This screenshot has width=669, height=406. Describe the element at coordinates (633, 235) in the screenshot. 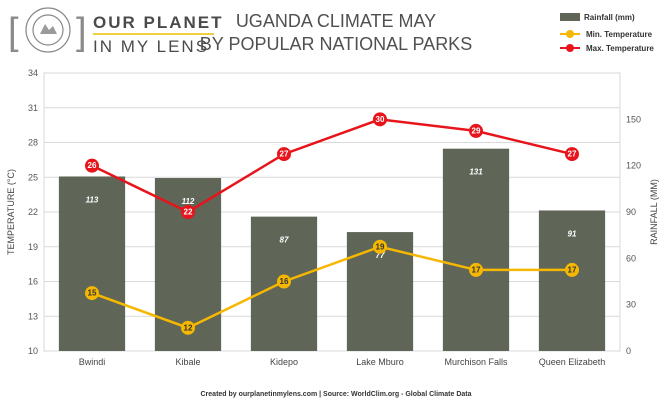

I see `right-axis-ticks: 0 30 60 90 120 150` at that location.